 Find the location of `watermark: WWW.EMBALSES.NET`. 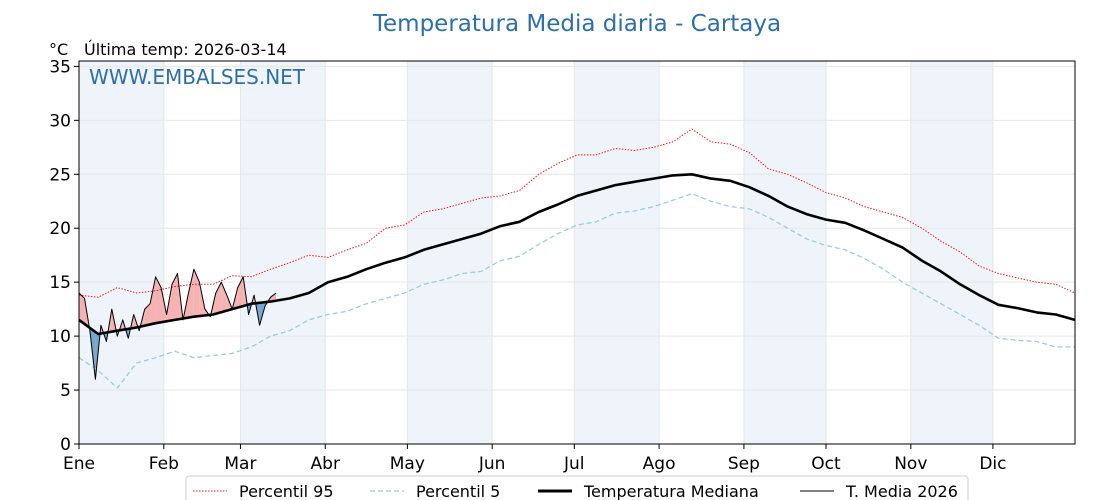

watermark: WWW.EMBALSES.NET is located at coordinates (197, 77).